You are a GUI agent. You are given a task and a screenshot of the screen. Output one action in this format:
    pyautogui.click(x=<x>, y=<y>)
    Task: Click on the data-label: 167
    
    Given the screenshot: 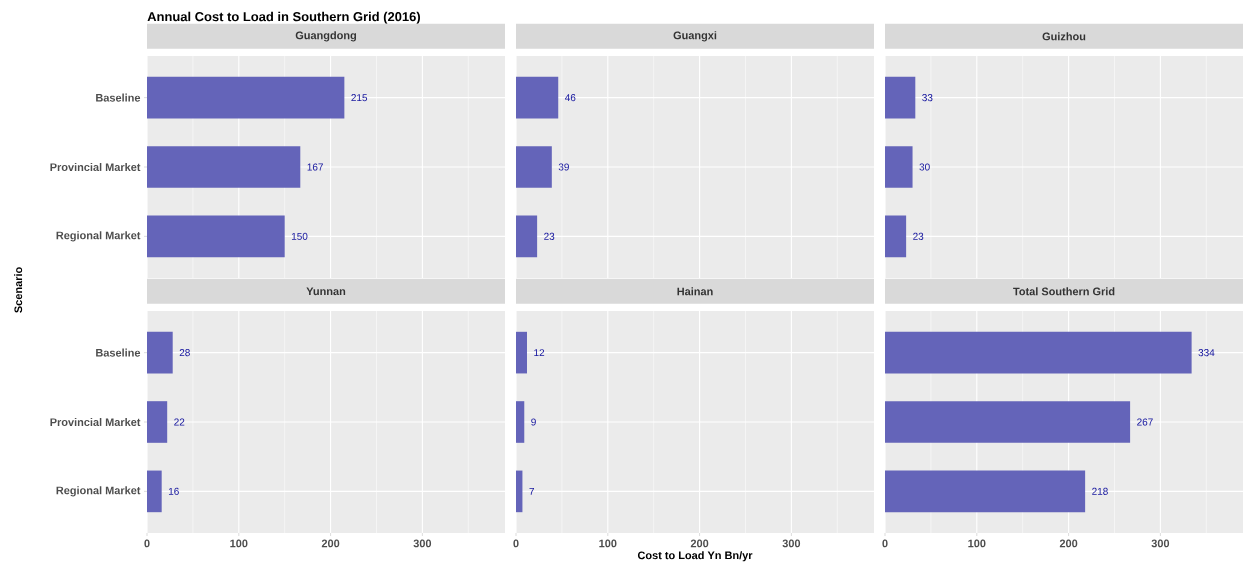 What is the action you would take?
    pyautogui.click(x=315, y=167)
    